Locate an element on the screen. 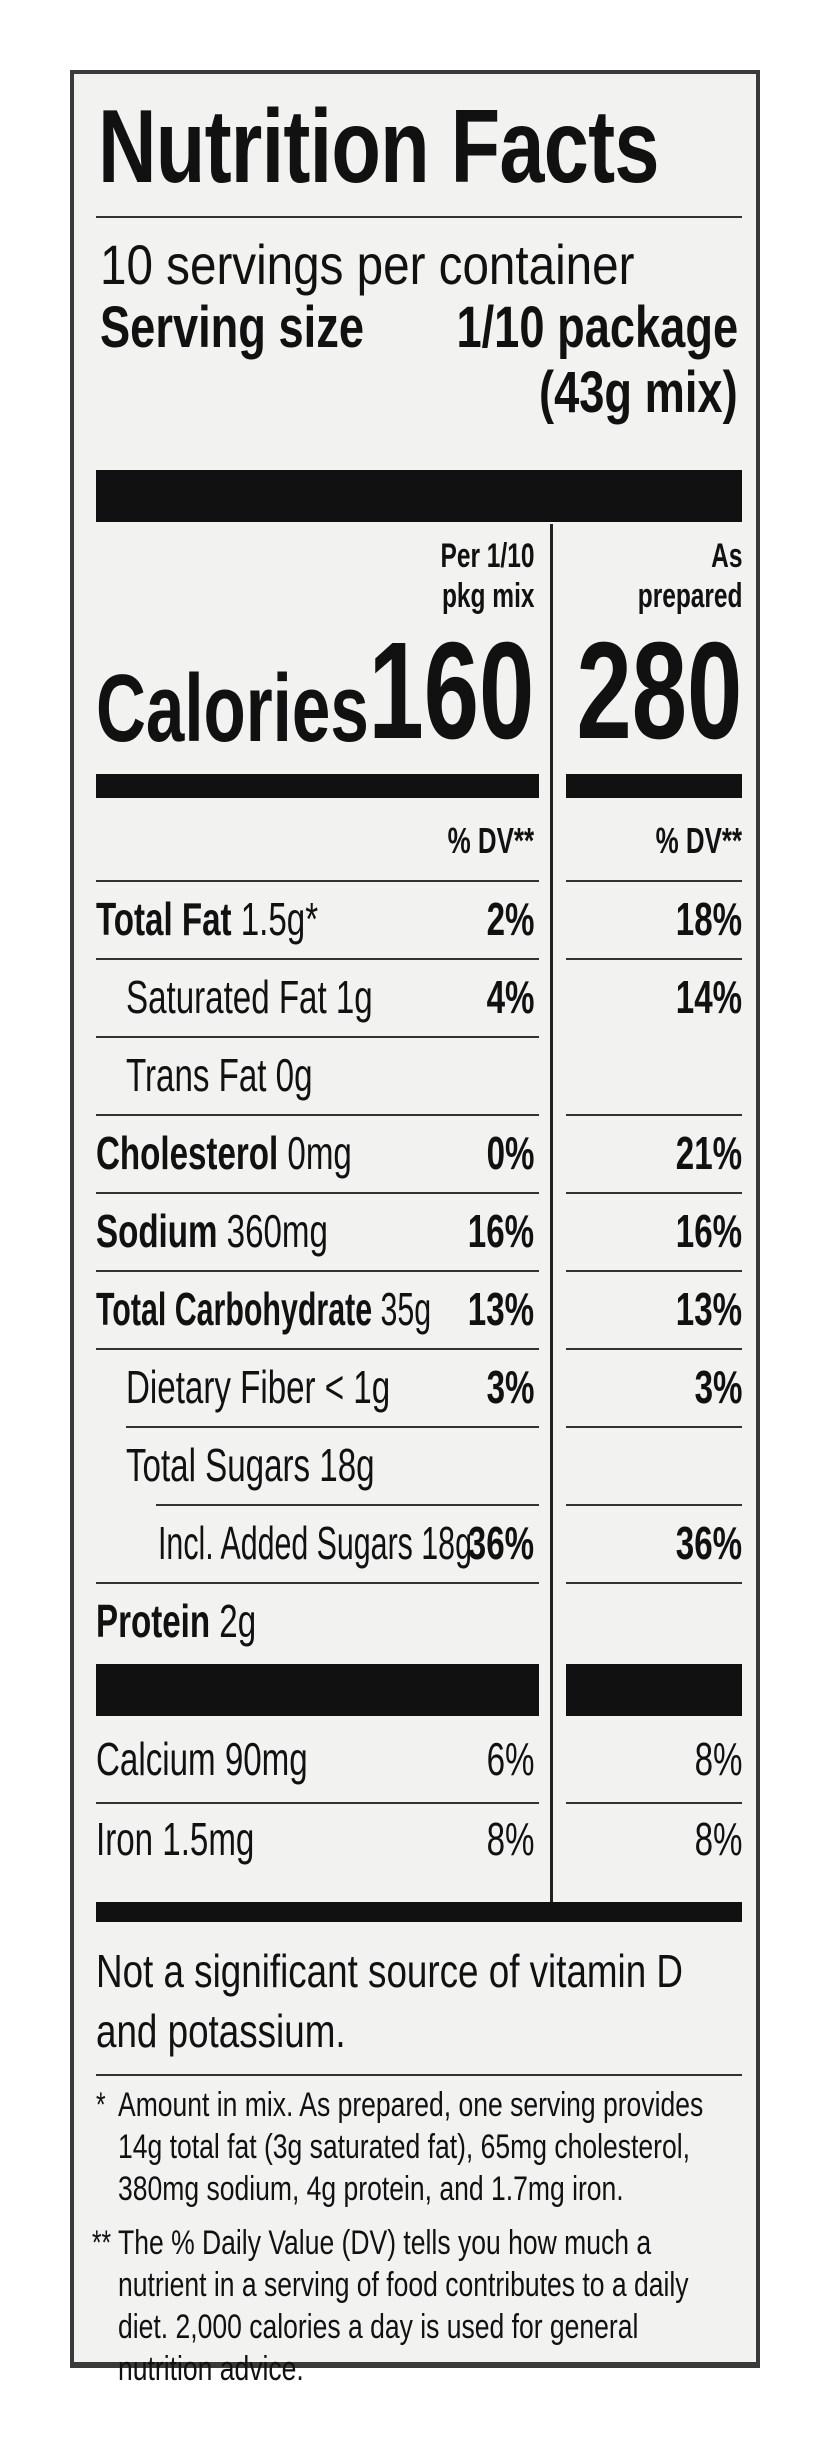 The height and width of the screenshot is (2438, 835). thick-bar-top is located at coordinates (419, 496).